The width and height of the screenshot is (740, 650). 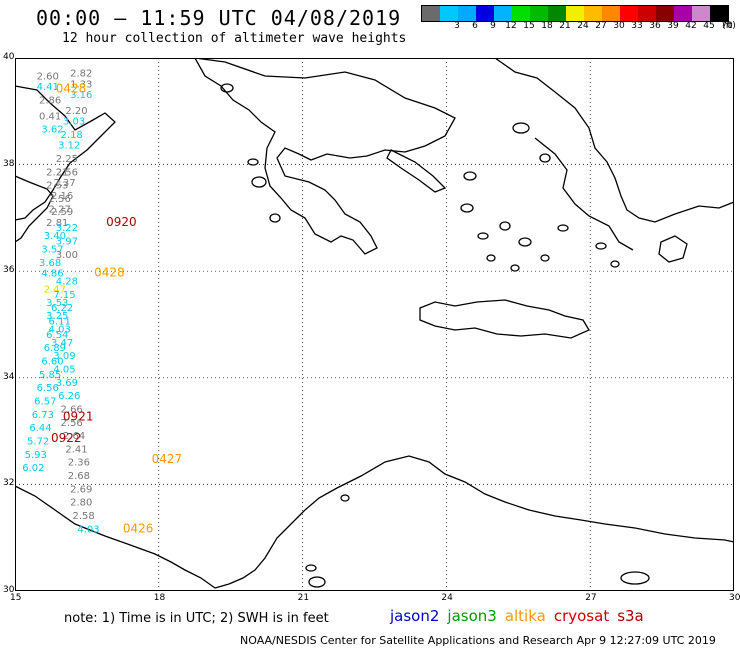 I want to click on wave-height-value: 2.36, so click(x=79, y=463).